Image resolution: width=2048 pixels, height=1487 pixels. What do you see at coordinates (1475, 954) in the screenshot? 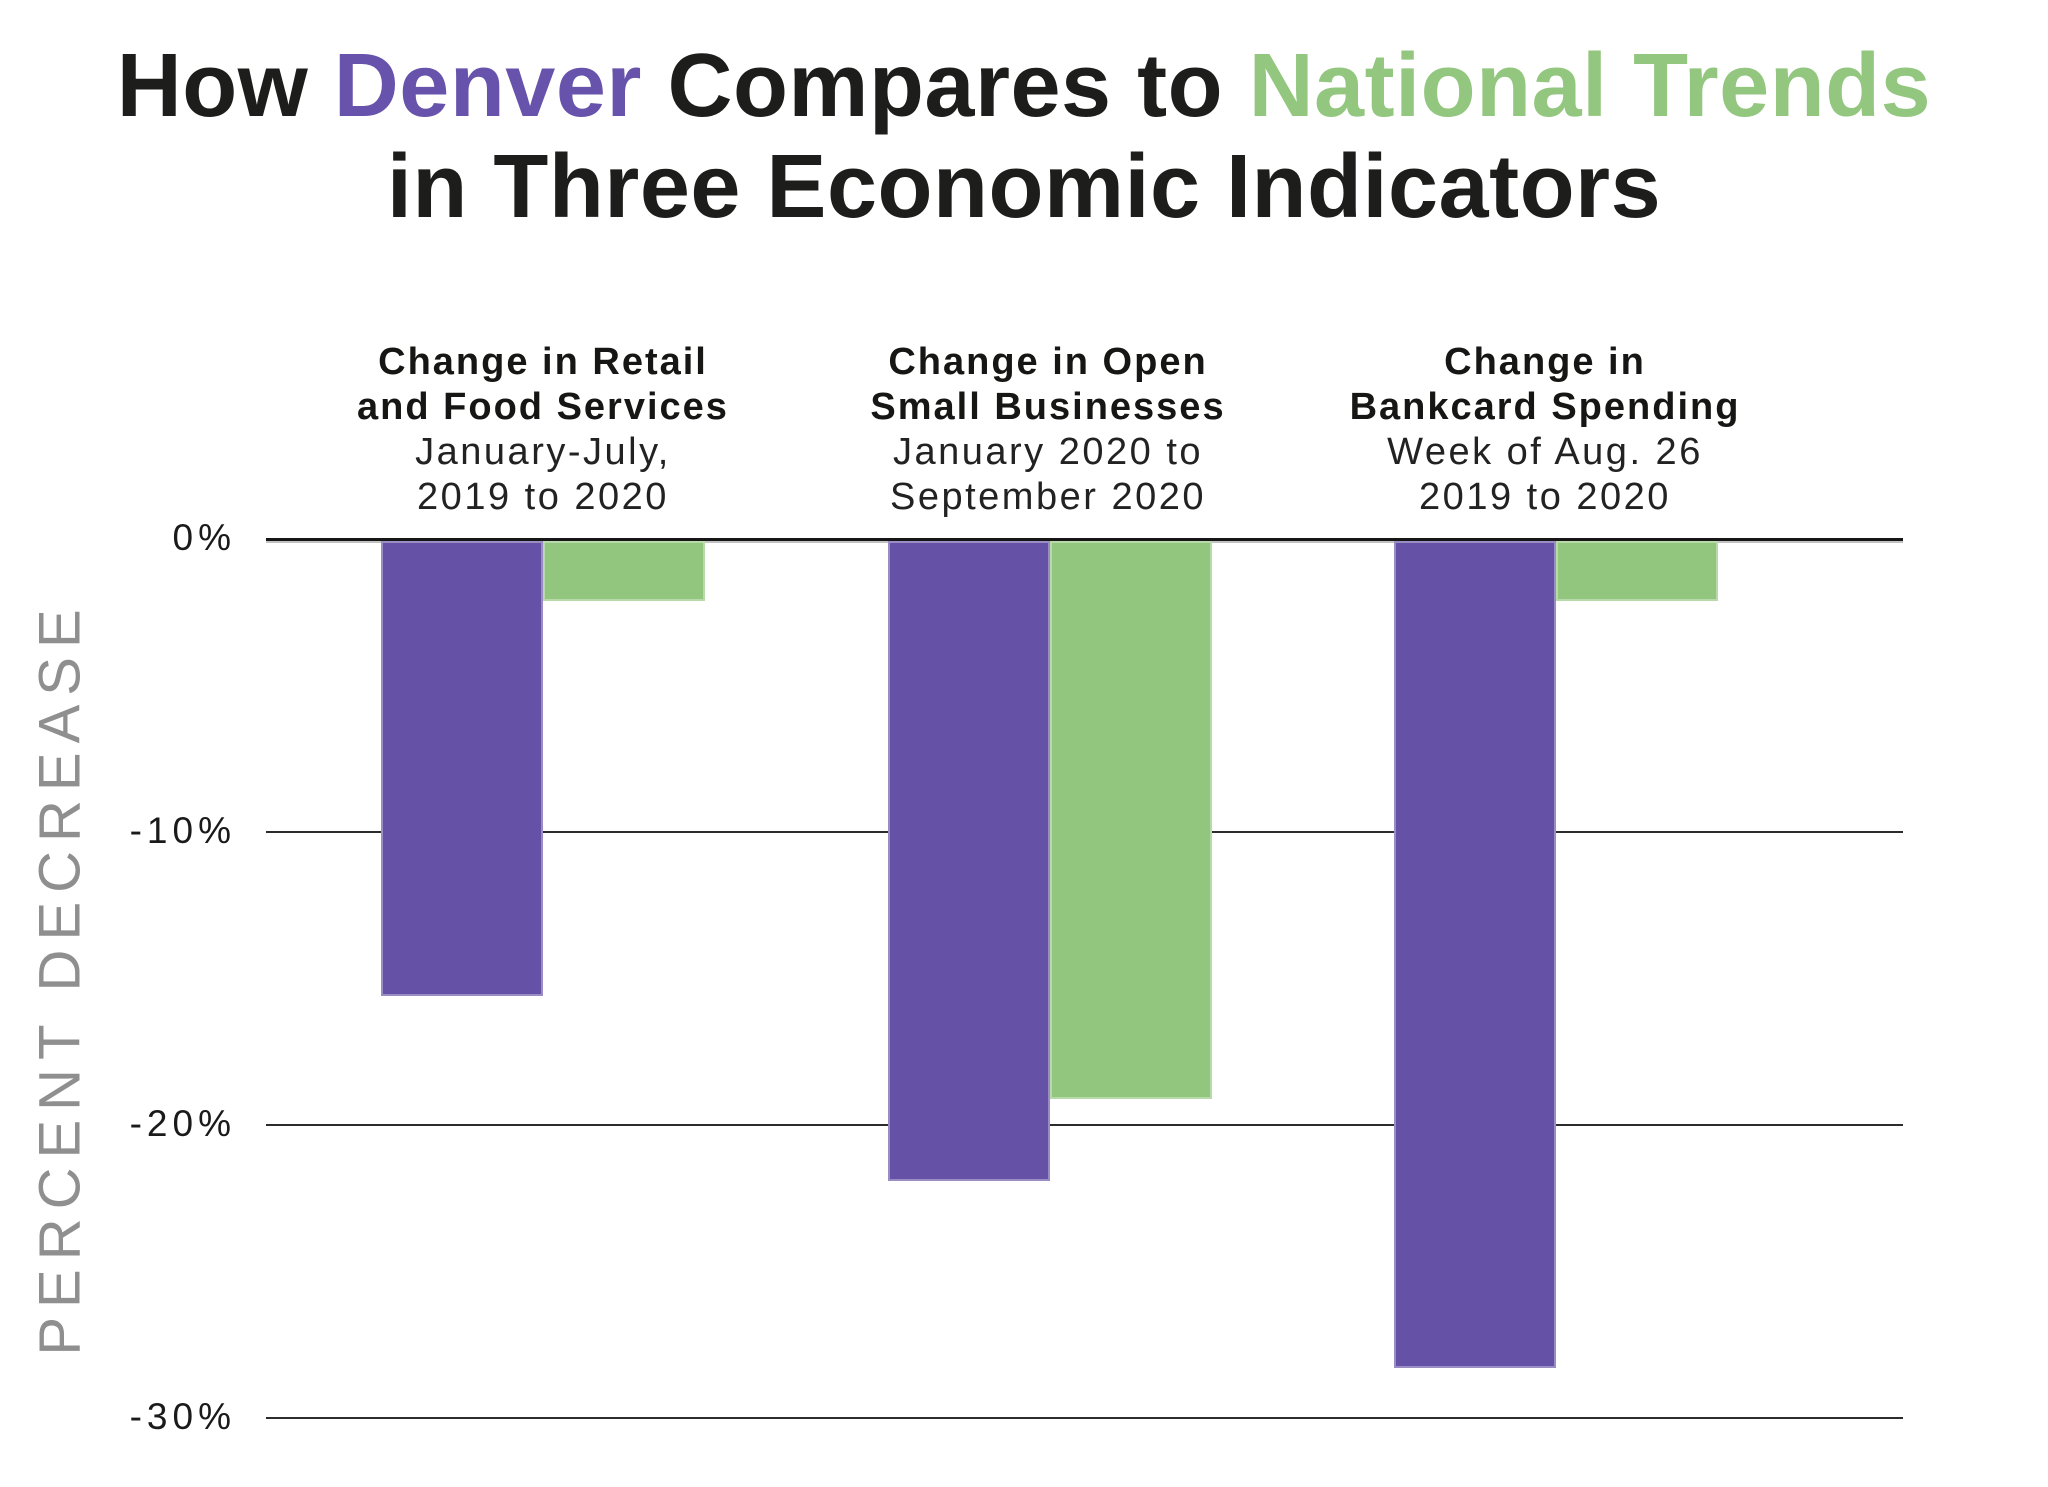
I see `bar-denver-bankcard` at bounding box center [1475, 954].